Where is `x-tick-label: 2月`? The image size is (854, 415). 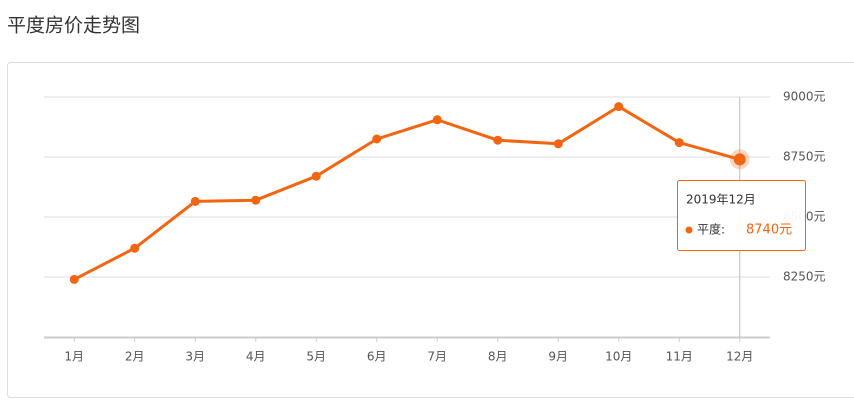
x-tick-label: 2月 is located at coordinates (135, 357).